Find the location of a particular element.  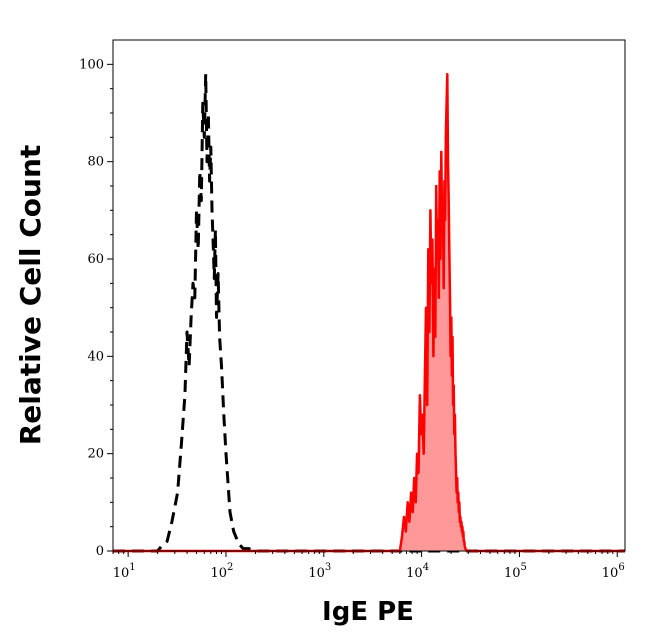

y-tick-label-3: 60 is located at coordinates (95, 259).